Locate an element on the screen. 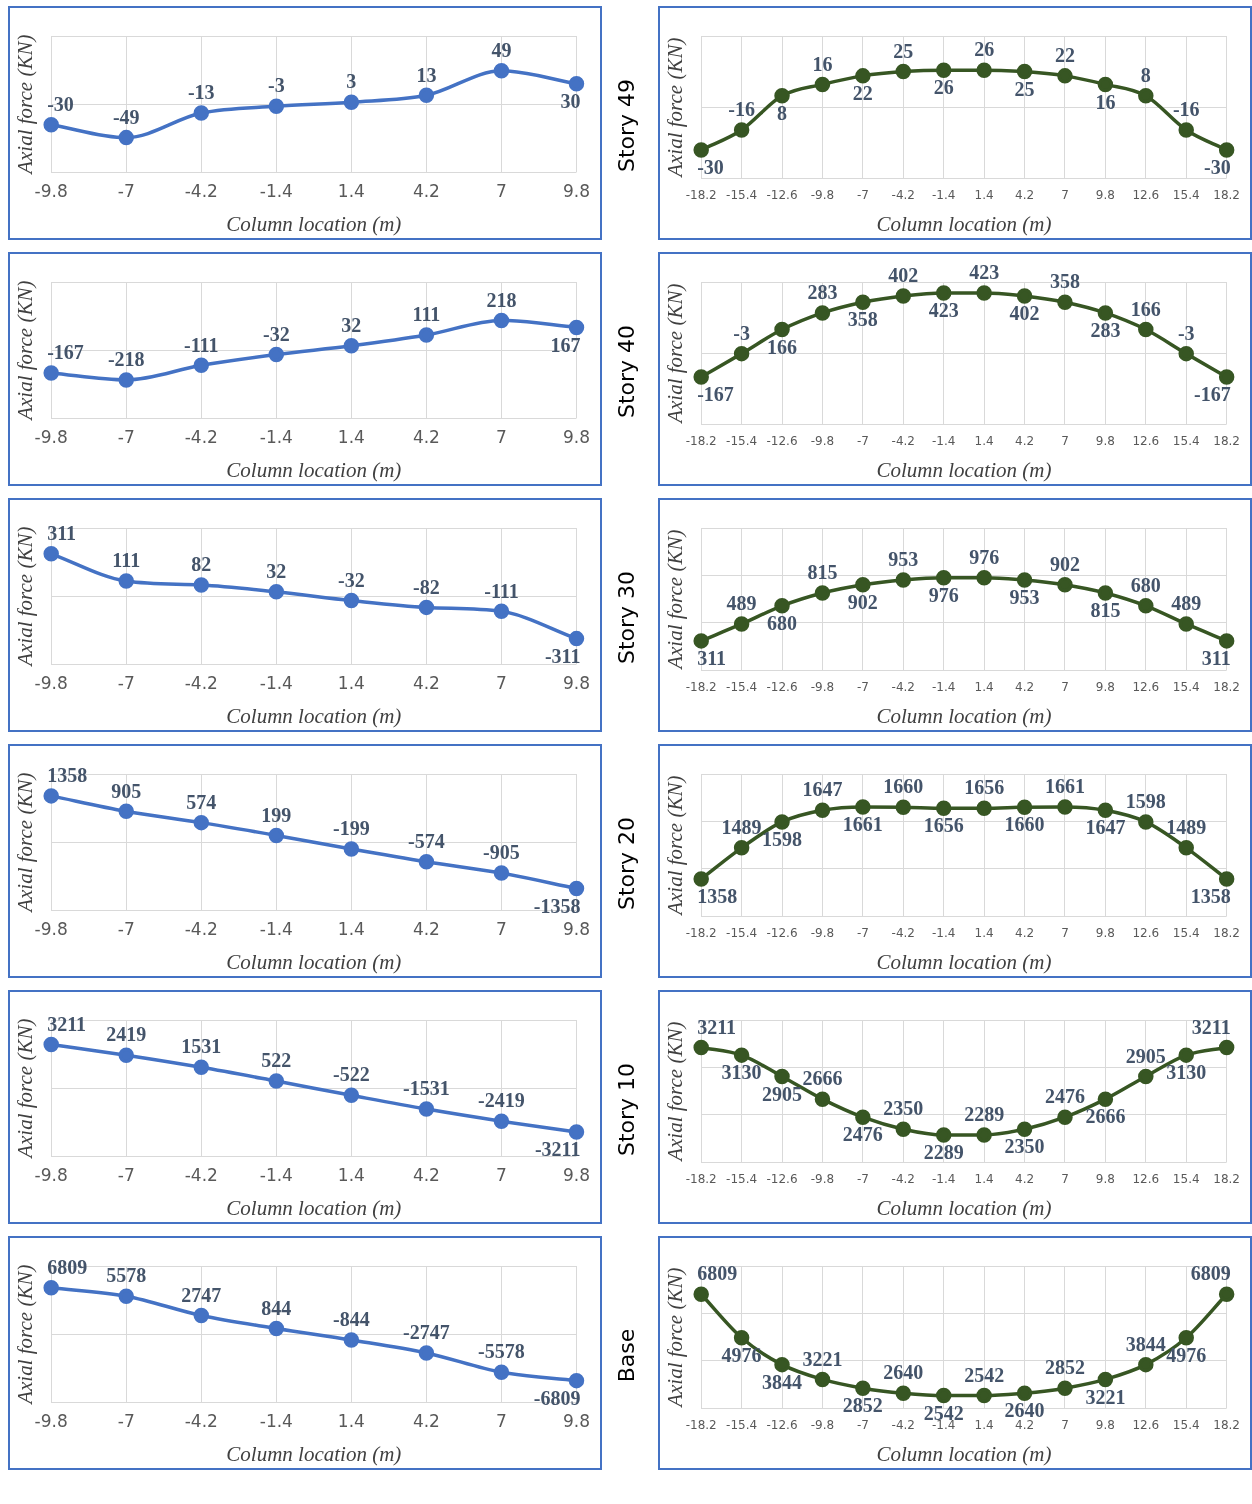 This screenshot has height=1504, width=1252. data-label: -111 is located at coordinates (201, 344).